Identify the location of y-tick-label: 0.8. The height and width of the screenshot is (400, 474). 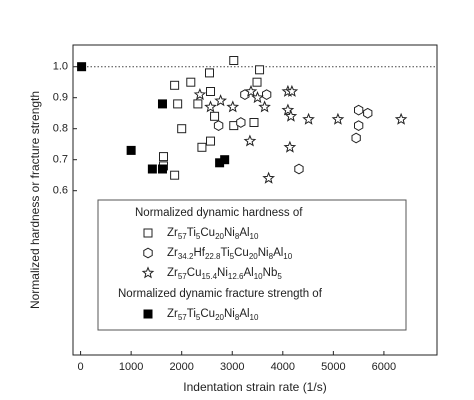
(60, 129).